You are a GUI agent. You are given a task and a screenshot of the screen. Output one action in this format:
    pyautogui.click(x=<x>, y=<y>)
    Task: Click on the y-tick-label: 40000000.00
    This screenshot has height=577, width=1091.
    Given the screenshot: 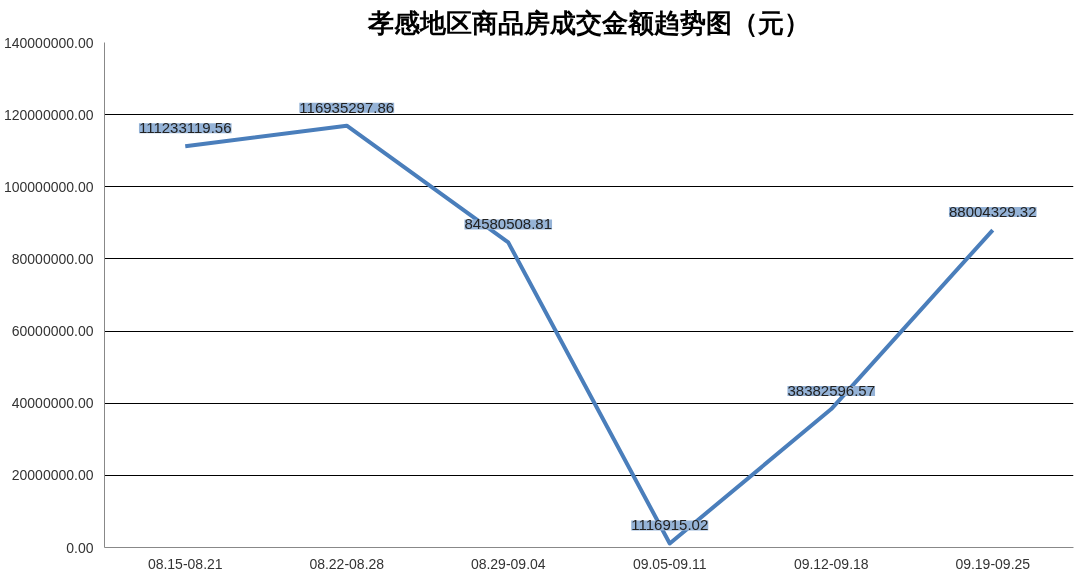 What is the action you would take?
    pyautogui.click(x=52, y=403)
    